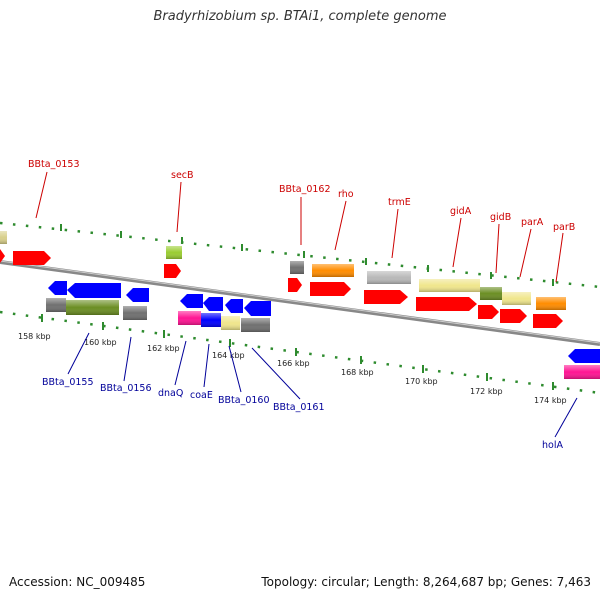 The image size is (600, 600). I want to click on gene-label-forward: trmE, so click(399, 202).